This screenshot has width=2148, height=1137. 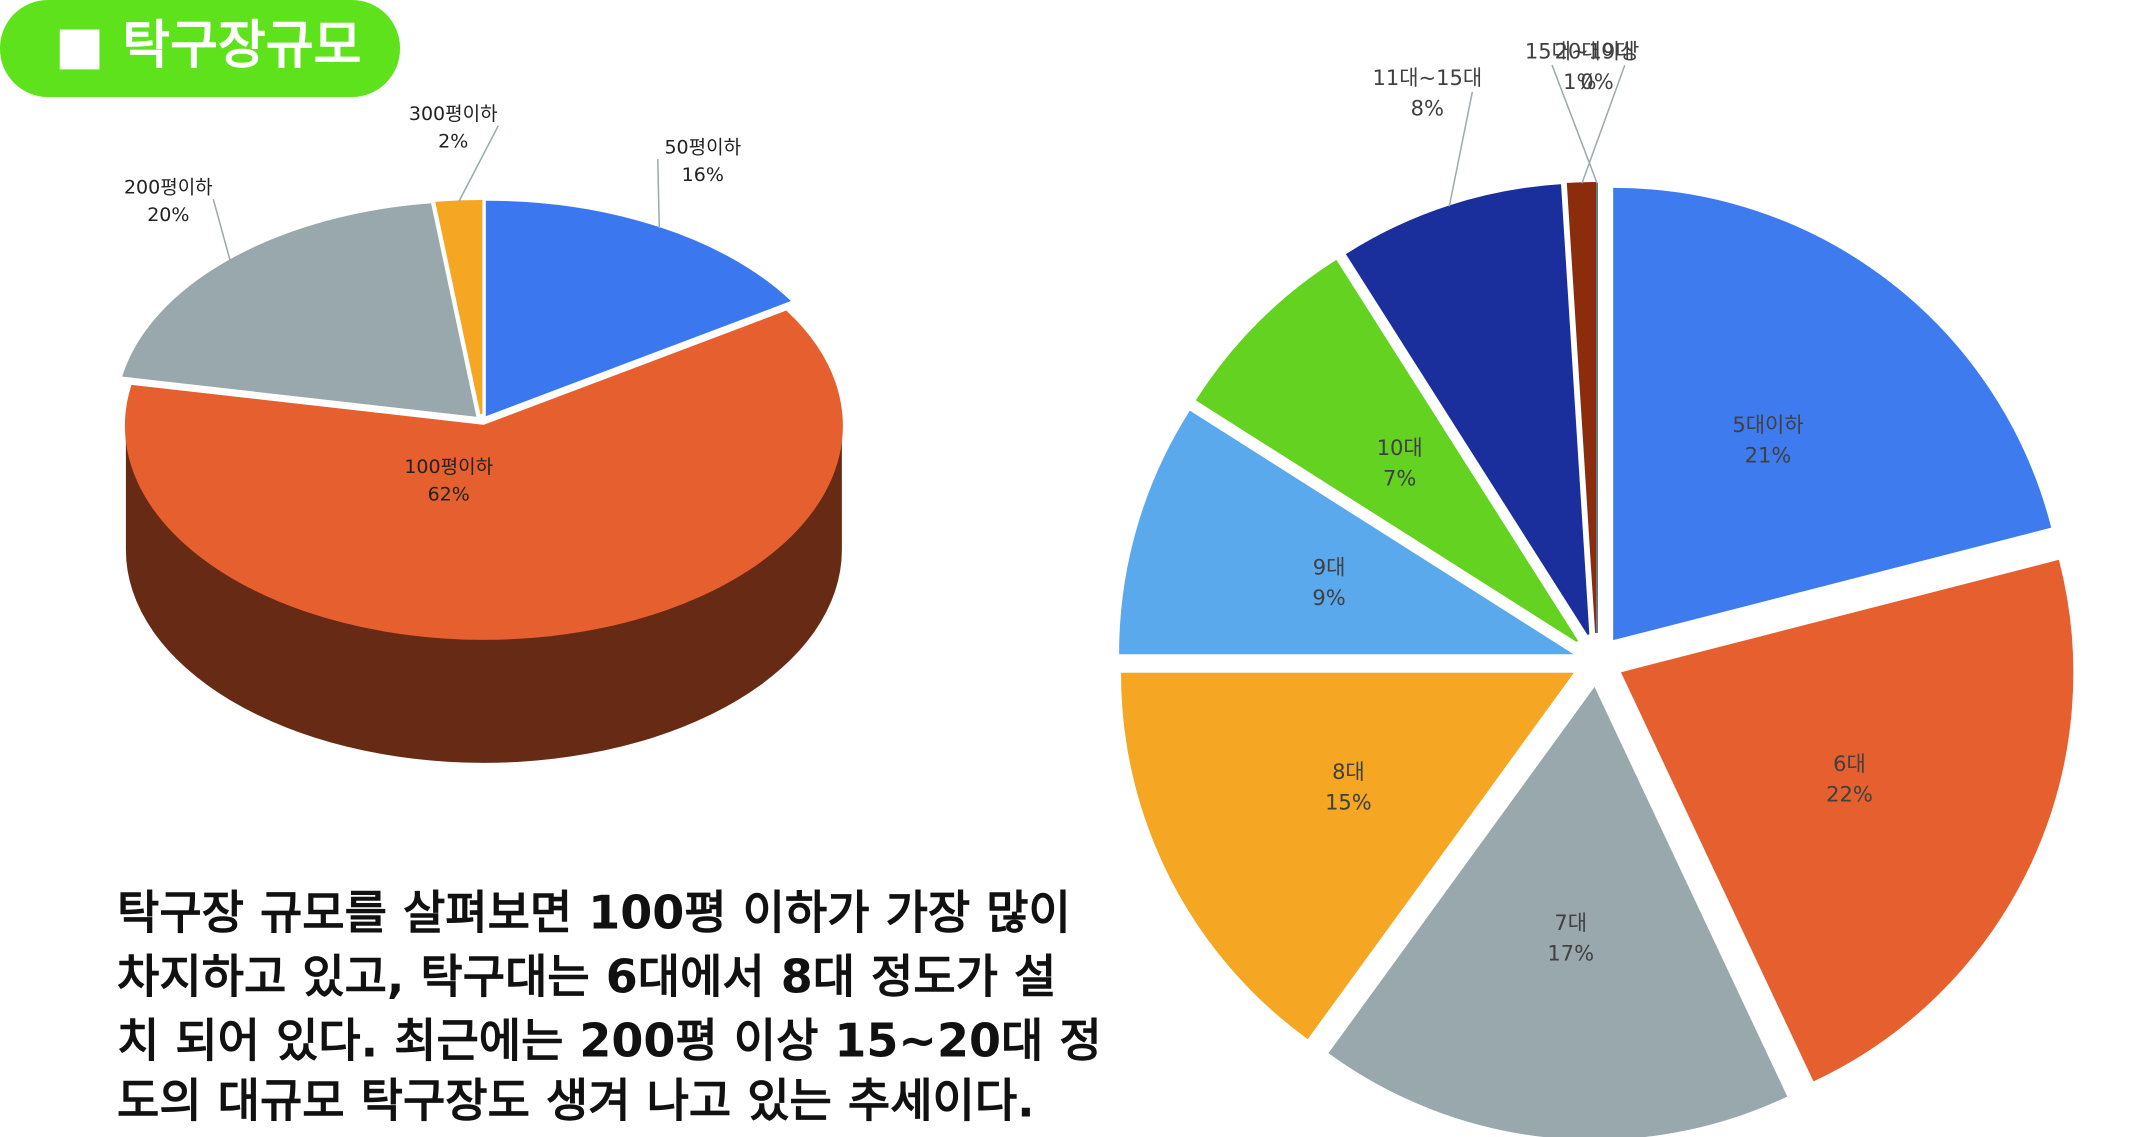 I want to click on slice-value-label: 2%, so click(x=453, y=142).